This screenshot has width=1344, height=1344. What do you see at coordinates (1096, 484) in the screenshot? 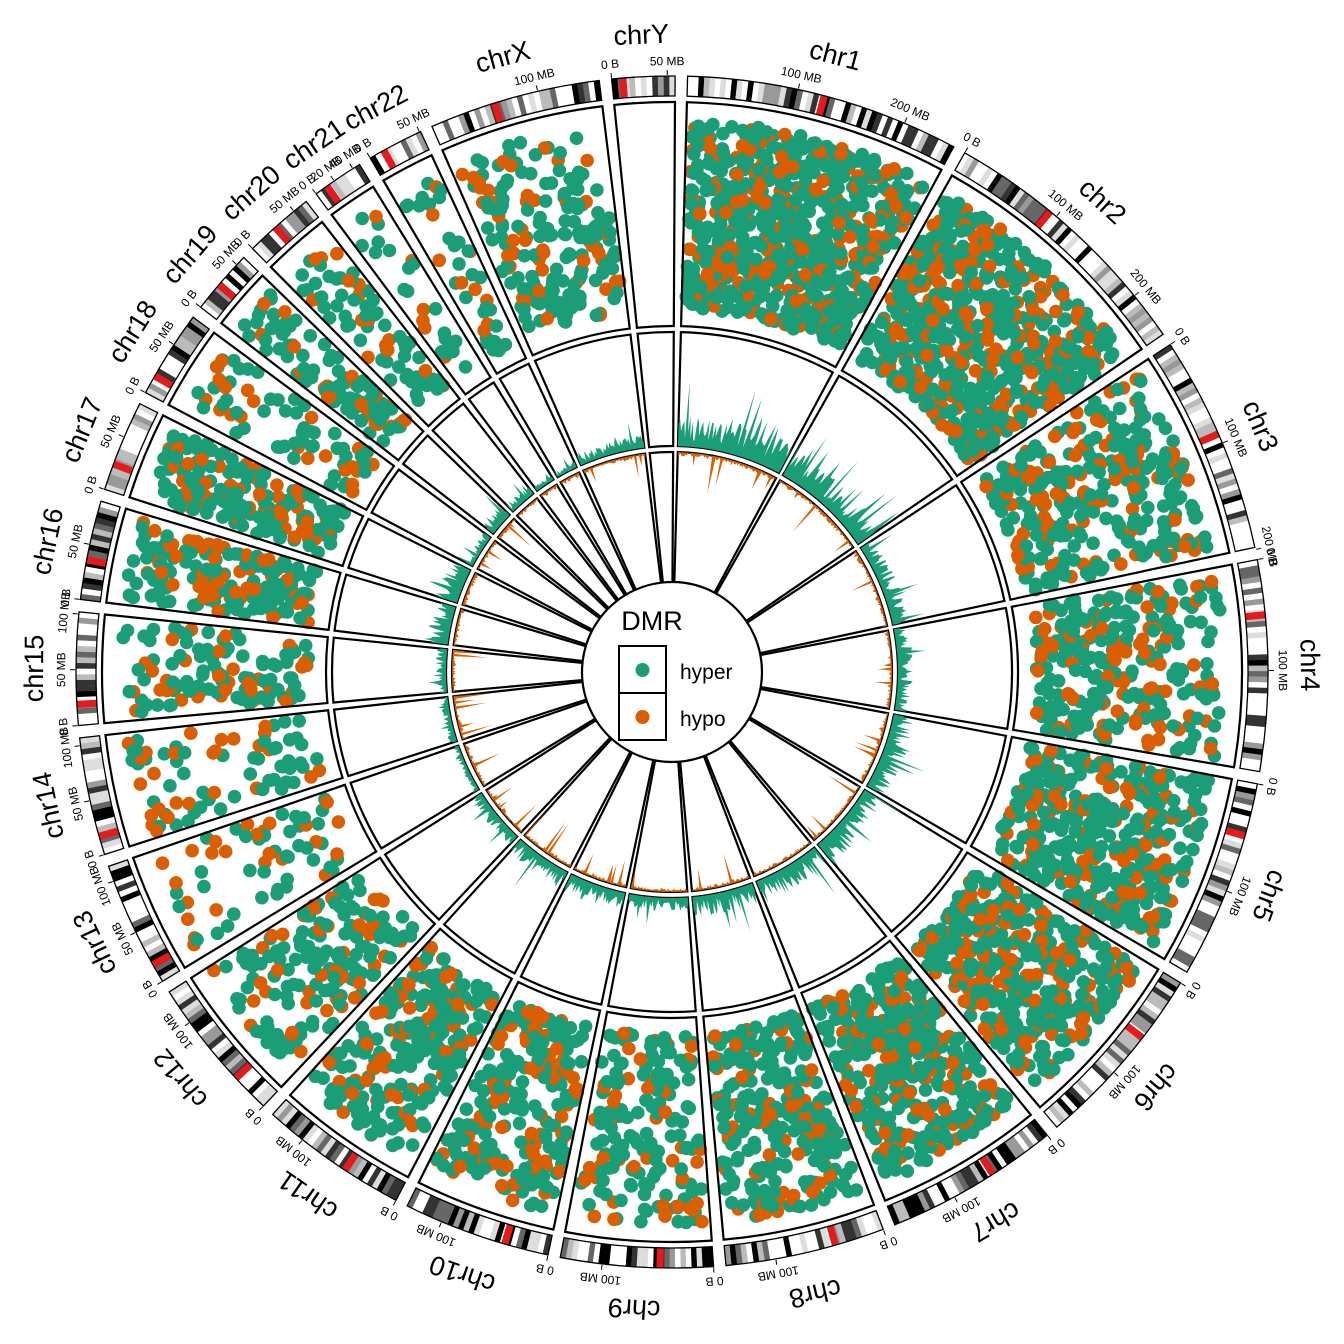
I see `dmr-points-chr3` at bounding box center [1096, 484].